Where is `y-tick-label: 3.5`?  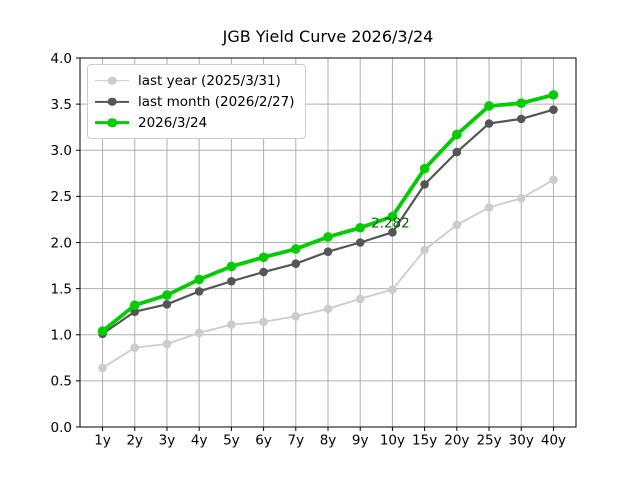
y-tick-label: 3.5 is located at coordinates (61, 105).